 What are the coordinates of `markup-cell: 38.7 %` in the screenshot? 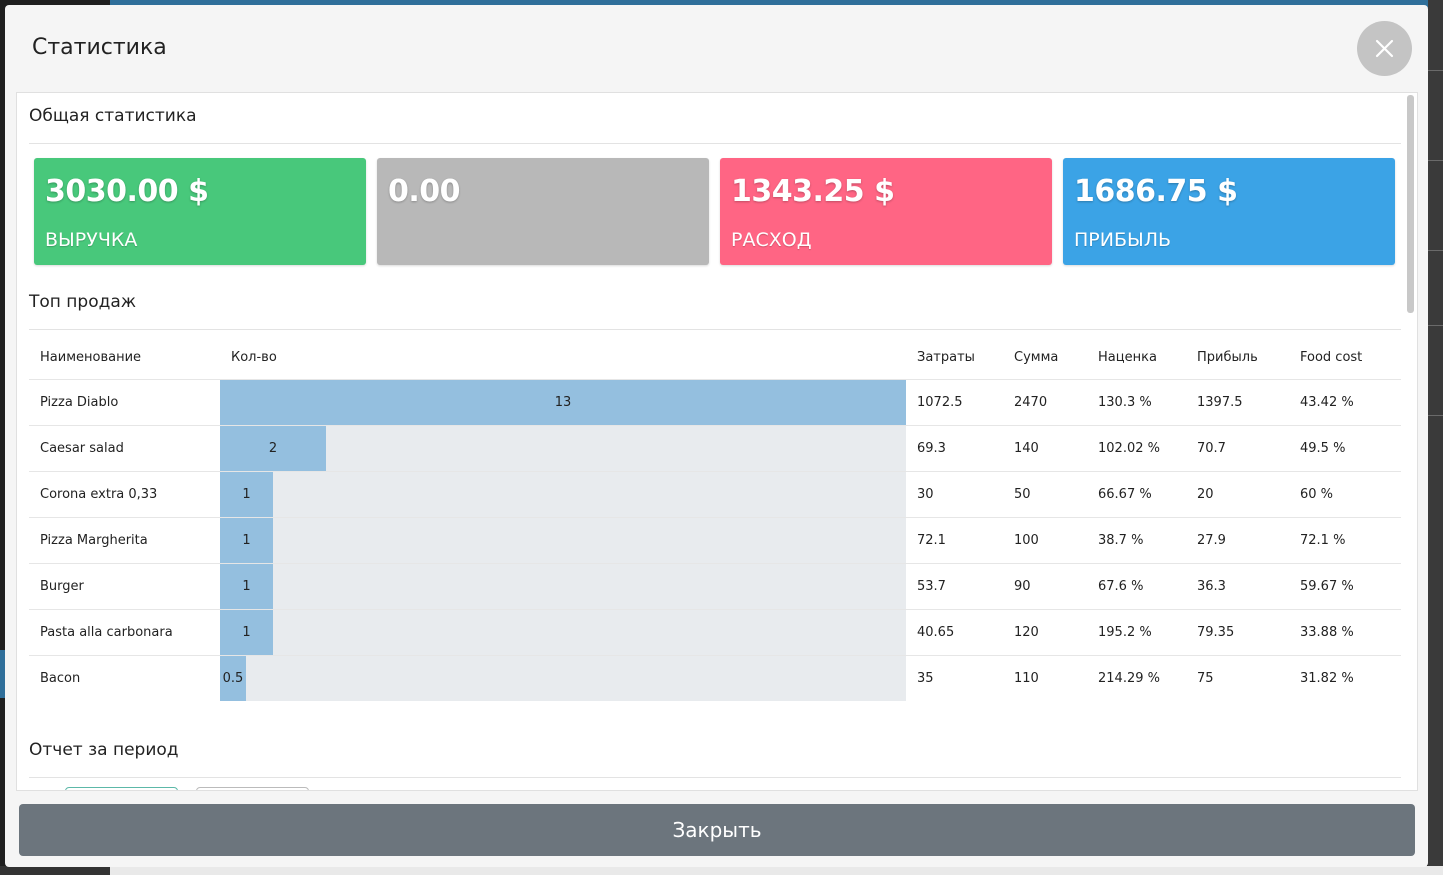 It's located at (1136, 540).